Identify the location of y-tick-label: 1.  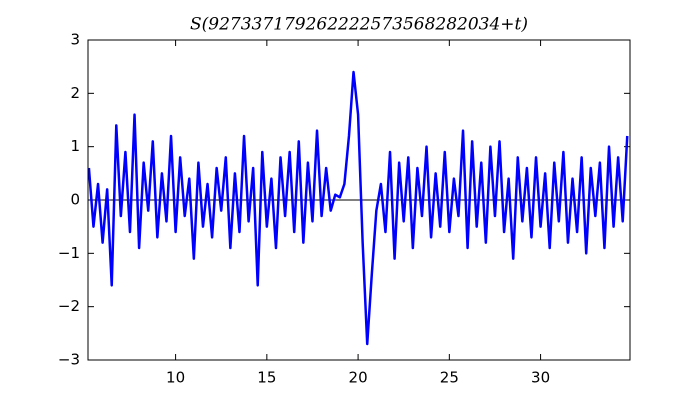
(75, 146).